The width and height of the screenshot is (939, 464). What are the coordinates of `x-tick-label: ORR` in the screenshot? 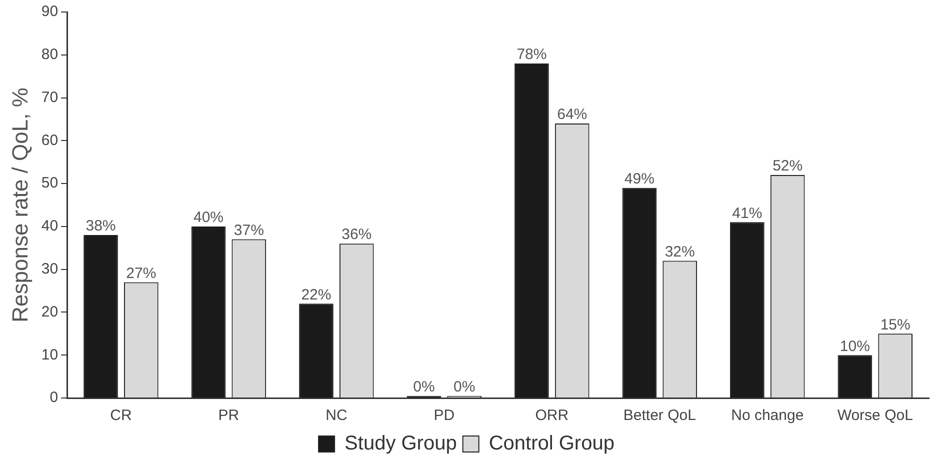 It's located at (552, 415).